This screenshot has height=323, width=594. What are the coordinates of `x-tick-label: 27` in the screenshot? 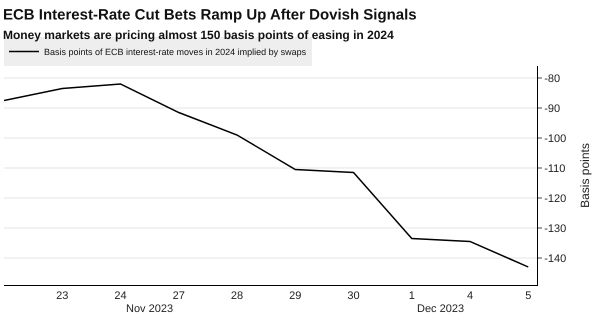 It's located at (178, 296).